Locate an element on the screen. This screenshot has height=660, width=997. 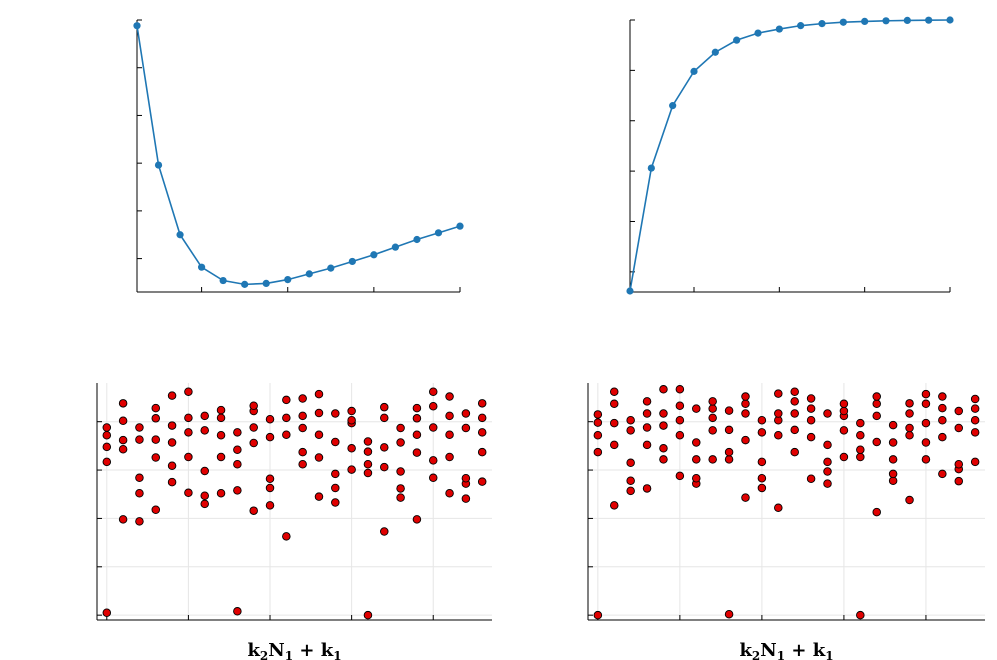
series-line is located at coordinates (790, 155).